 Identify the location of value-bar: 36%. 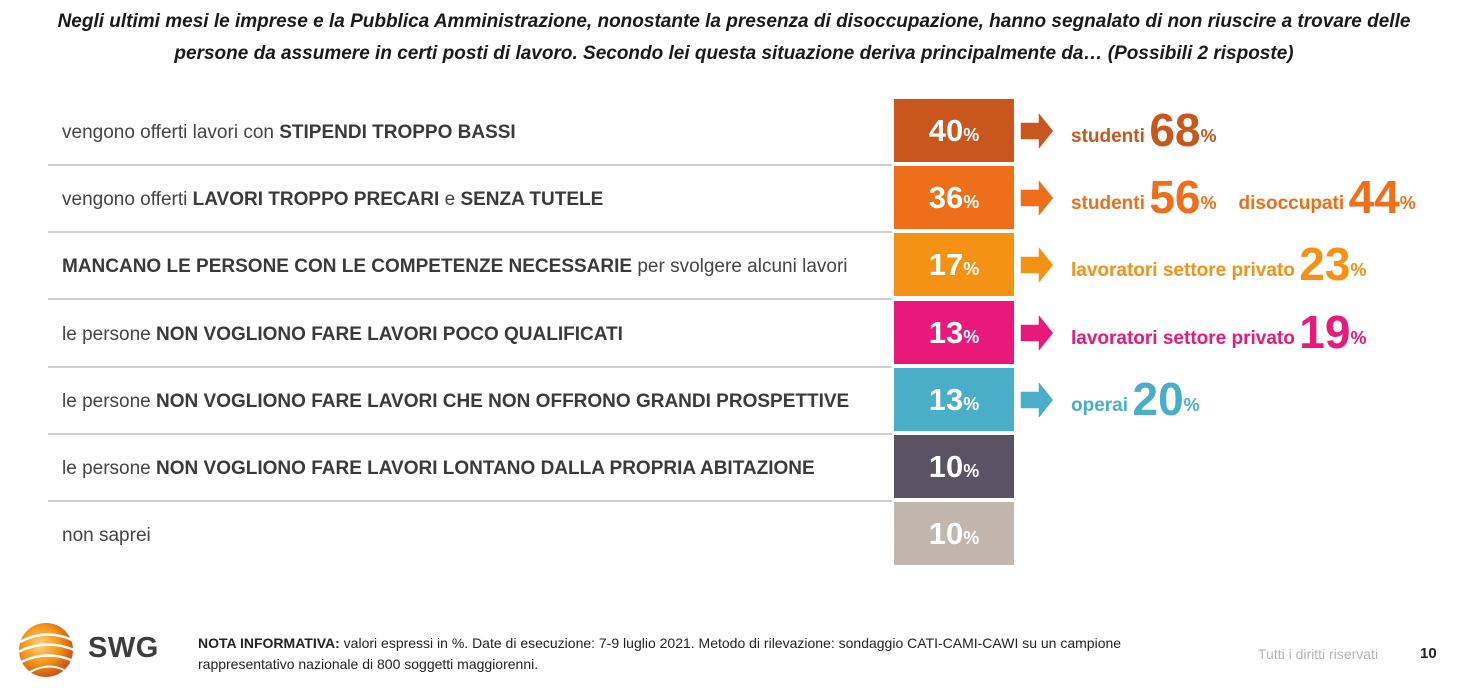
(954, 197).